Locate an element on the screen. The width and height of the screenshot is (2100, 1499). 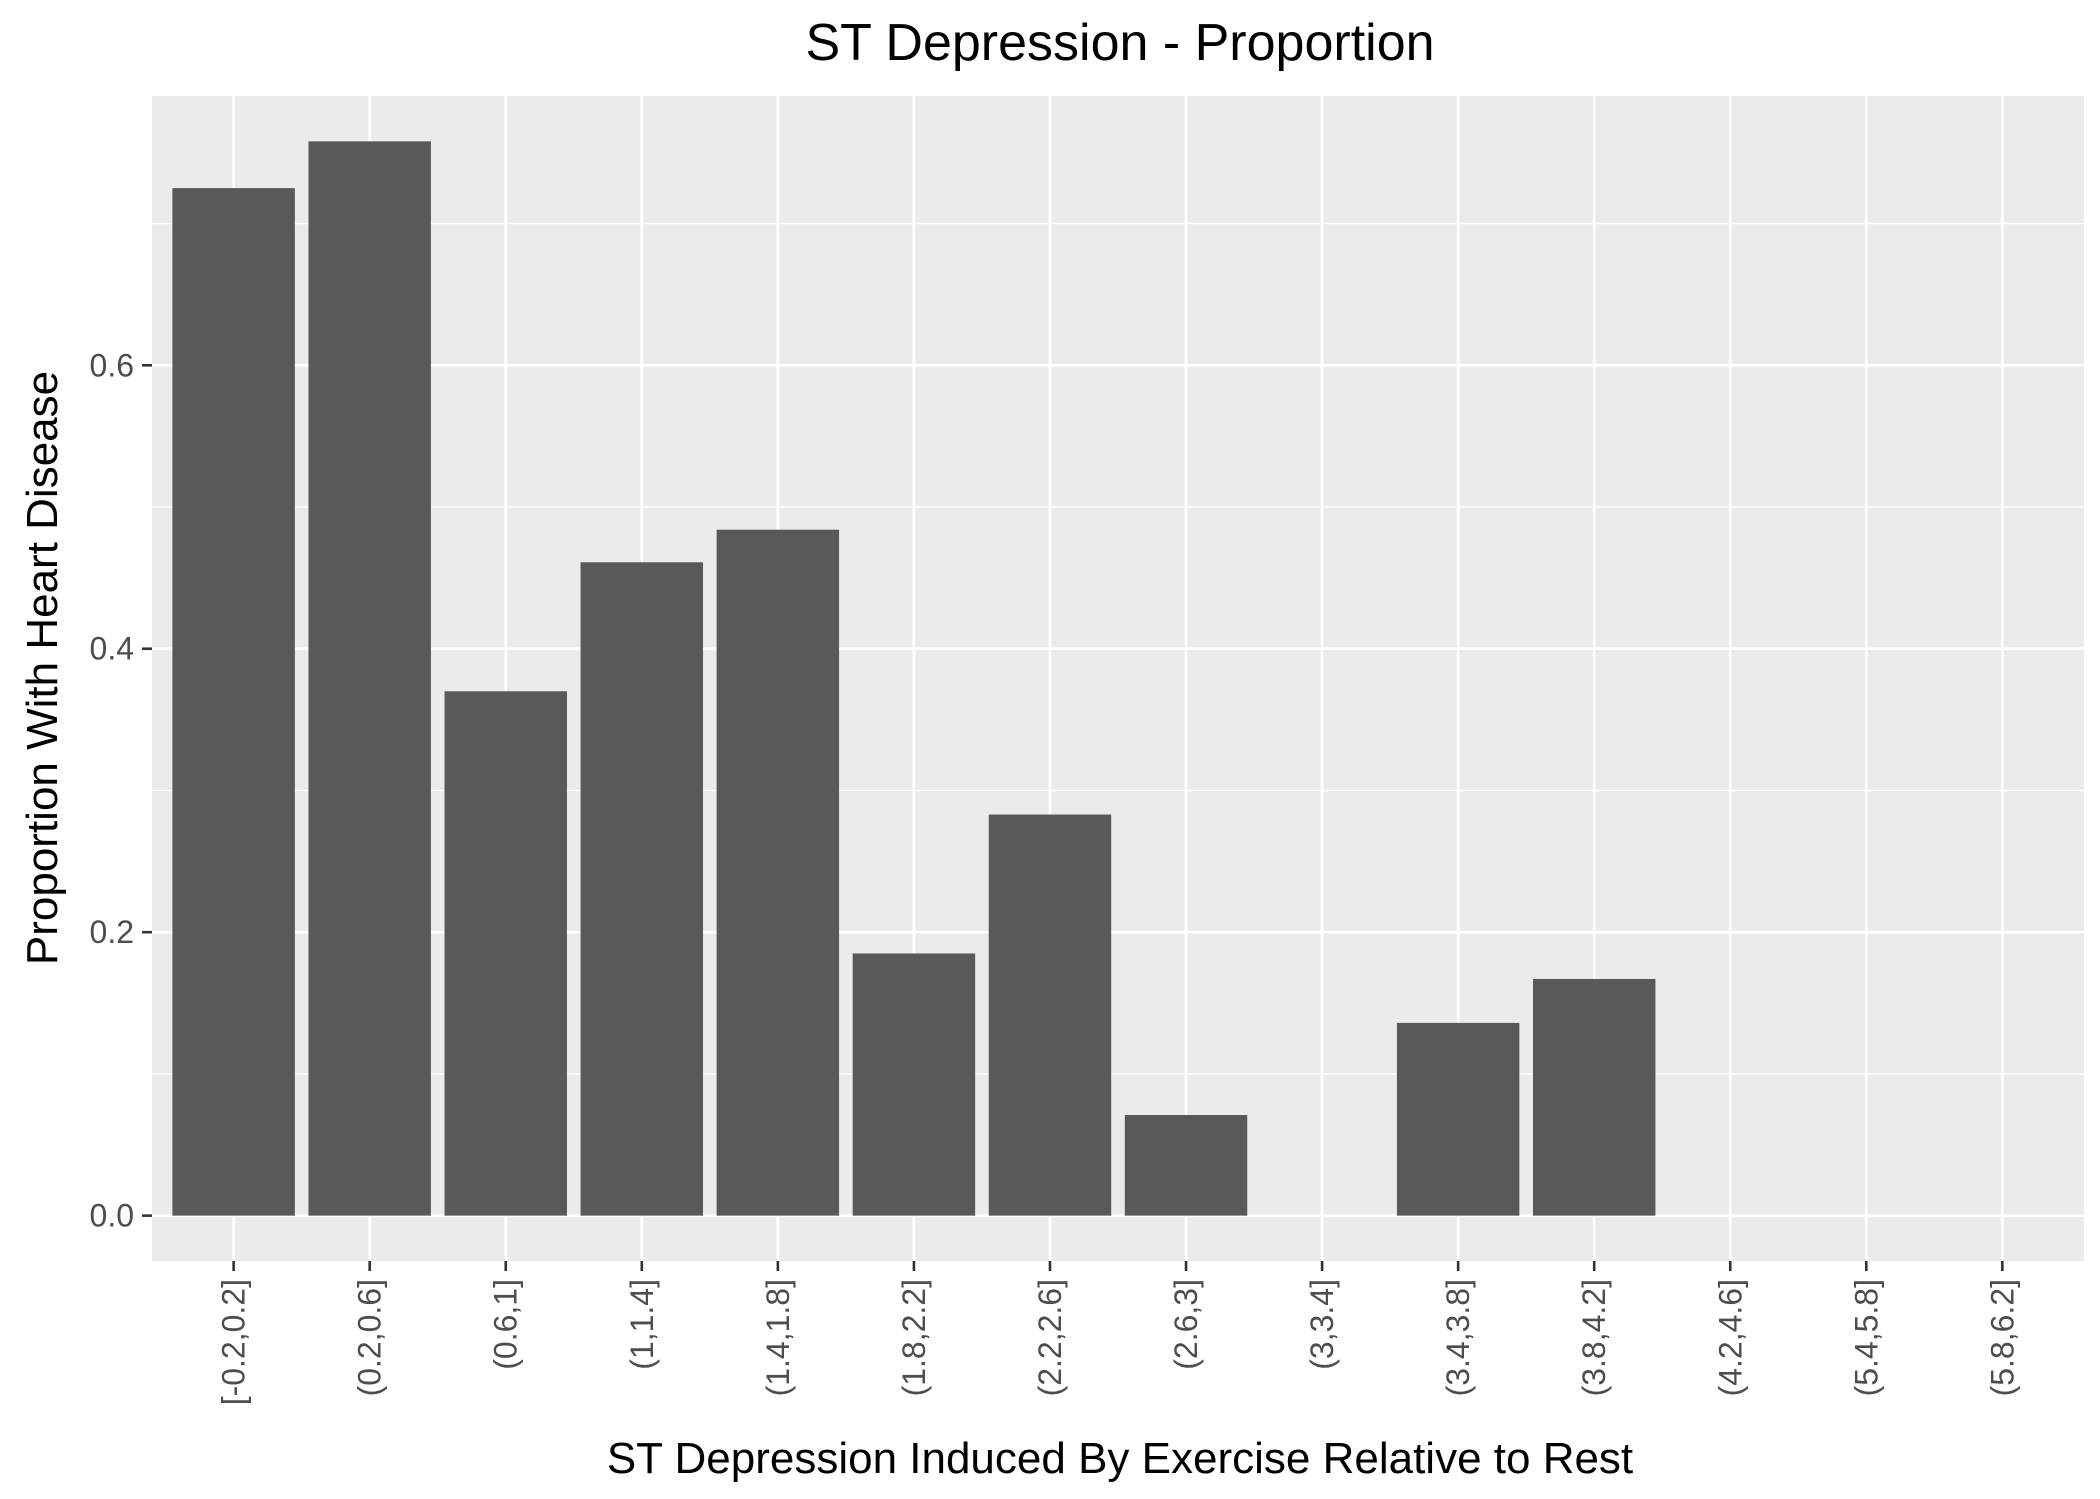
x-tick-label: (1.8,2.2] is located at coordinates (914, 1337).